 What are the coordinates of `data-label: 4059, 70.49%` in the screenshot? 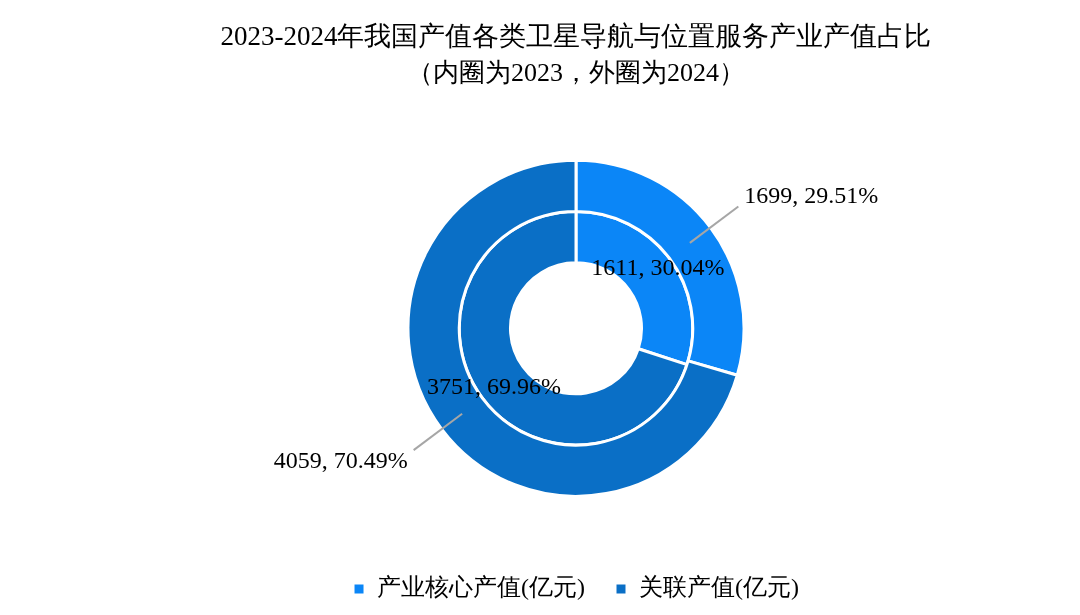 It's located at (340, 460).